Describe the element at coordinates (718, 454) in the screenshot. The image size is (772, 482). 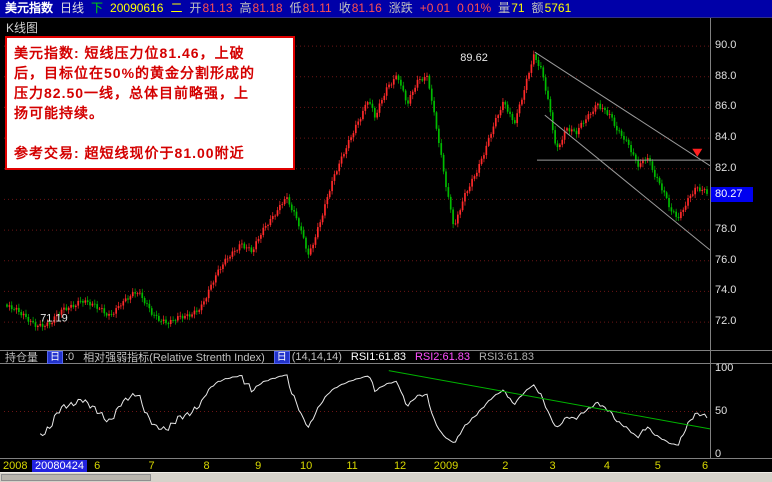
I see `rsi-axis-label: 0` at that location.